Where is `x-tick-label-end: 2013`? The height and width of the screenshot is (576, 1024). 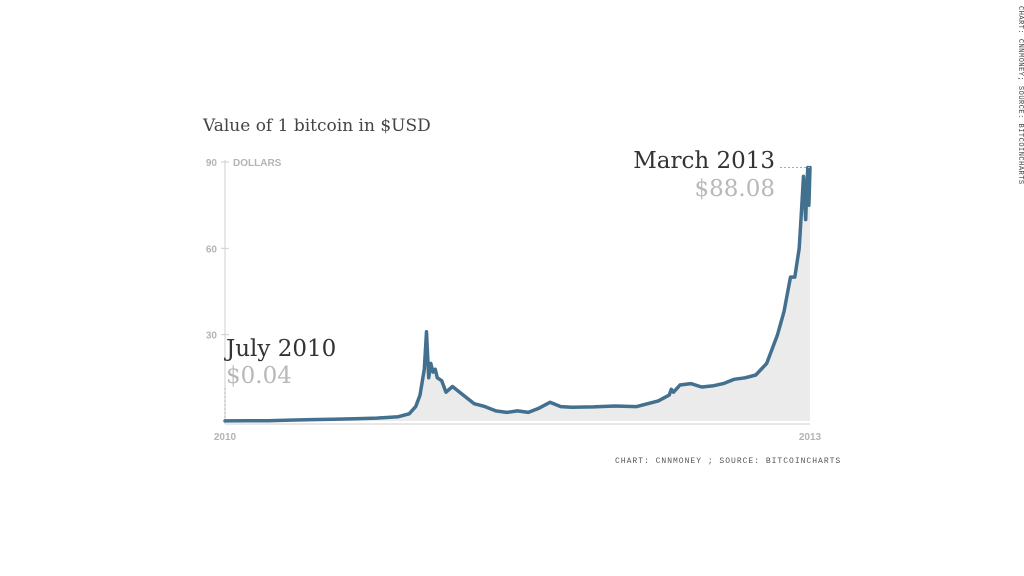
x-tick-label-end: 2013 is located at coordinates (810, 437).